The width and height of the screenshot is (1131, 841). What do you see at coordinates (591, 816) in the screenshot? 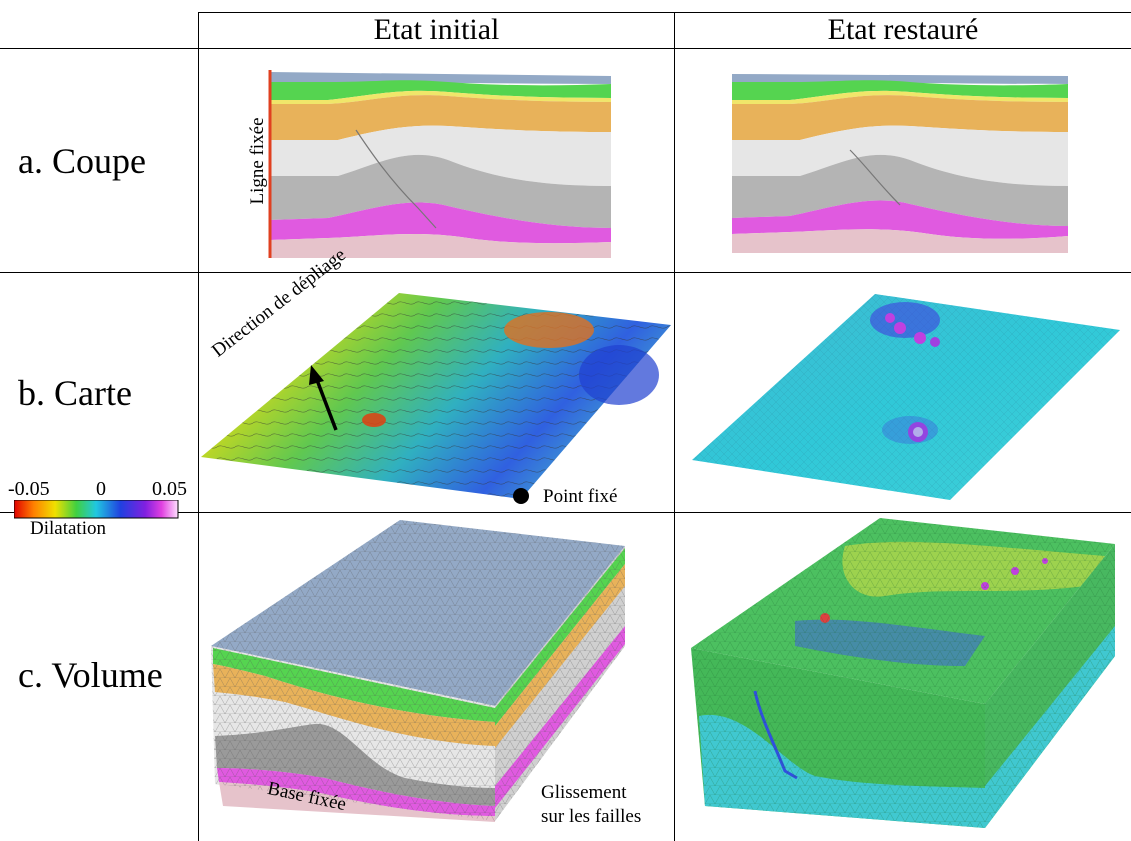
I see `fault-slip-label-2: sur les failles` at bounding box center [591, 816].